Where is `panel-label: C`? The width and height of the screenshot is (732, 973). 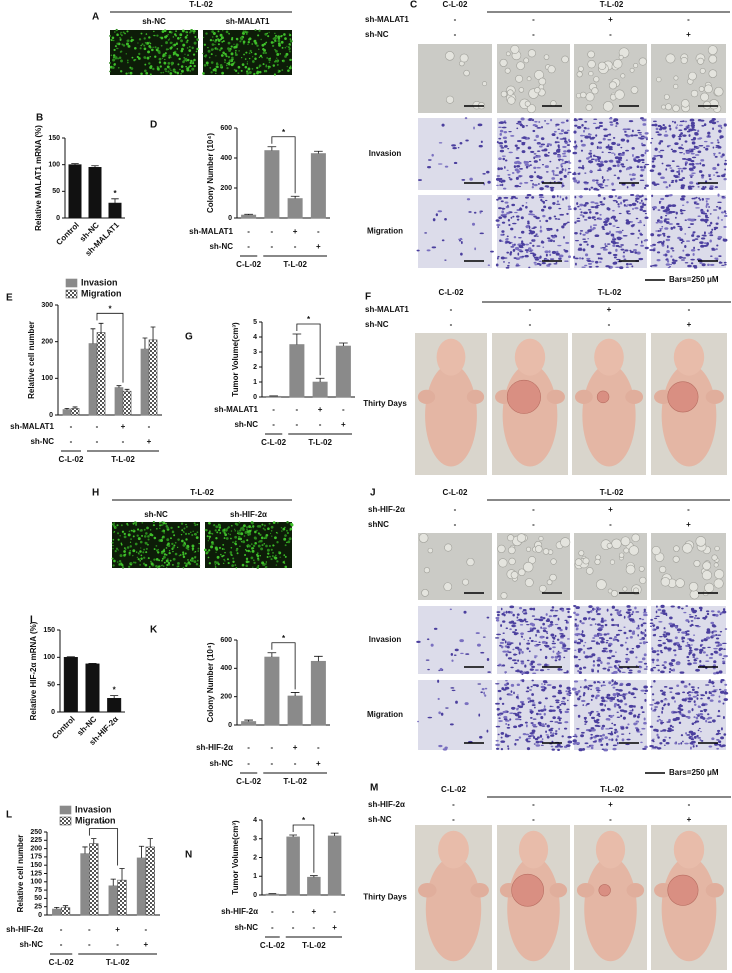
panel-label: C is located at coordinates (413, 5).